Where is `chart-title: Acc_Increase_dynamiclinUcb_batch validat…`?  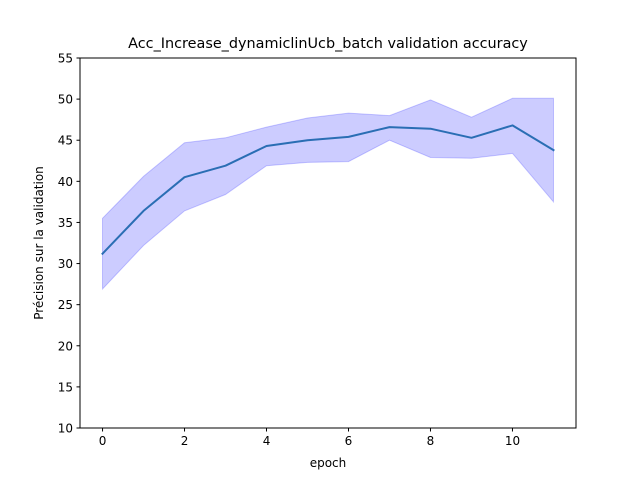
chart-title: Acc_Increase_dynamiclinUcb_batch validat… is located at coordinates (328, 44).